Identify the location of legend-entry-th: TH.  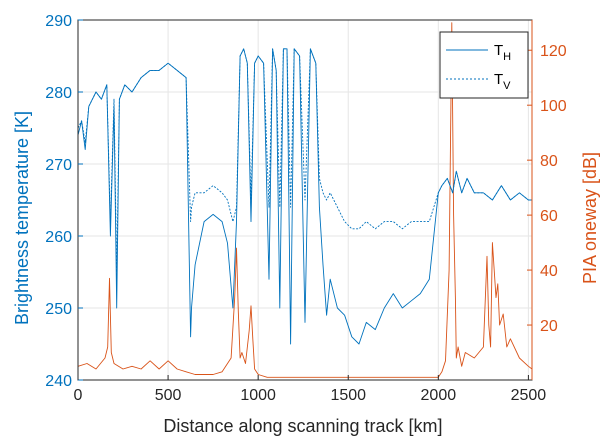
(502, 52).